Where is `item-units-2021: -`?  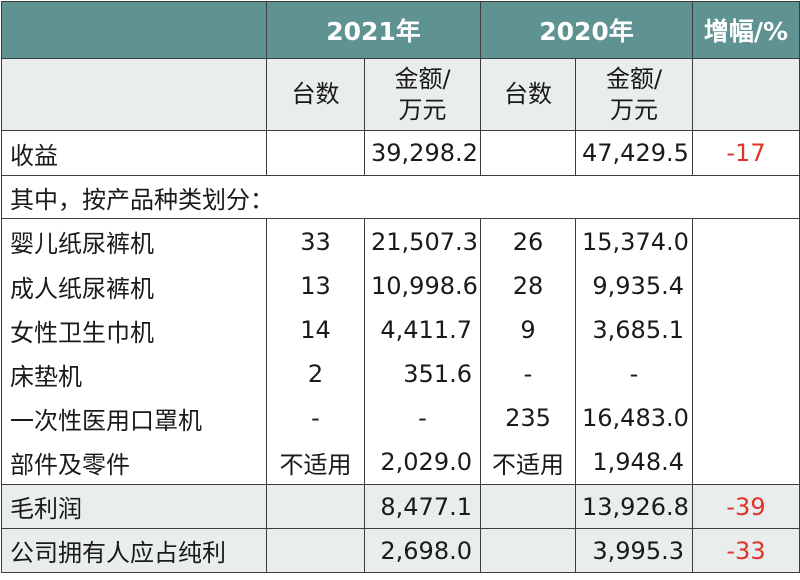
item-units-2021: - is located at coordinates (315, 418).